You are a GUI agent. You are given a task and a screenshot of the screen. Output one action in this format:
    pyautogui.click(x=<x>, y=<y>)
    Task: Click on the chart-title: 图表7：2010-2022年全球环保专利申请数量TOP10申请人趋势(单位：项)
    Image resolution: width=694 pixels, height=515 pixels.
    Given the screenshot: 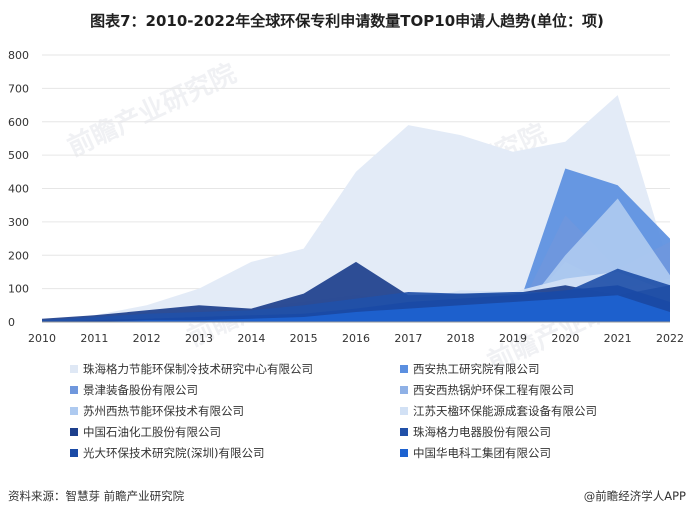 What is the action you would take?
    pyautogui.click(x=347, y=21)
    